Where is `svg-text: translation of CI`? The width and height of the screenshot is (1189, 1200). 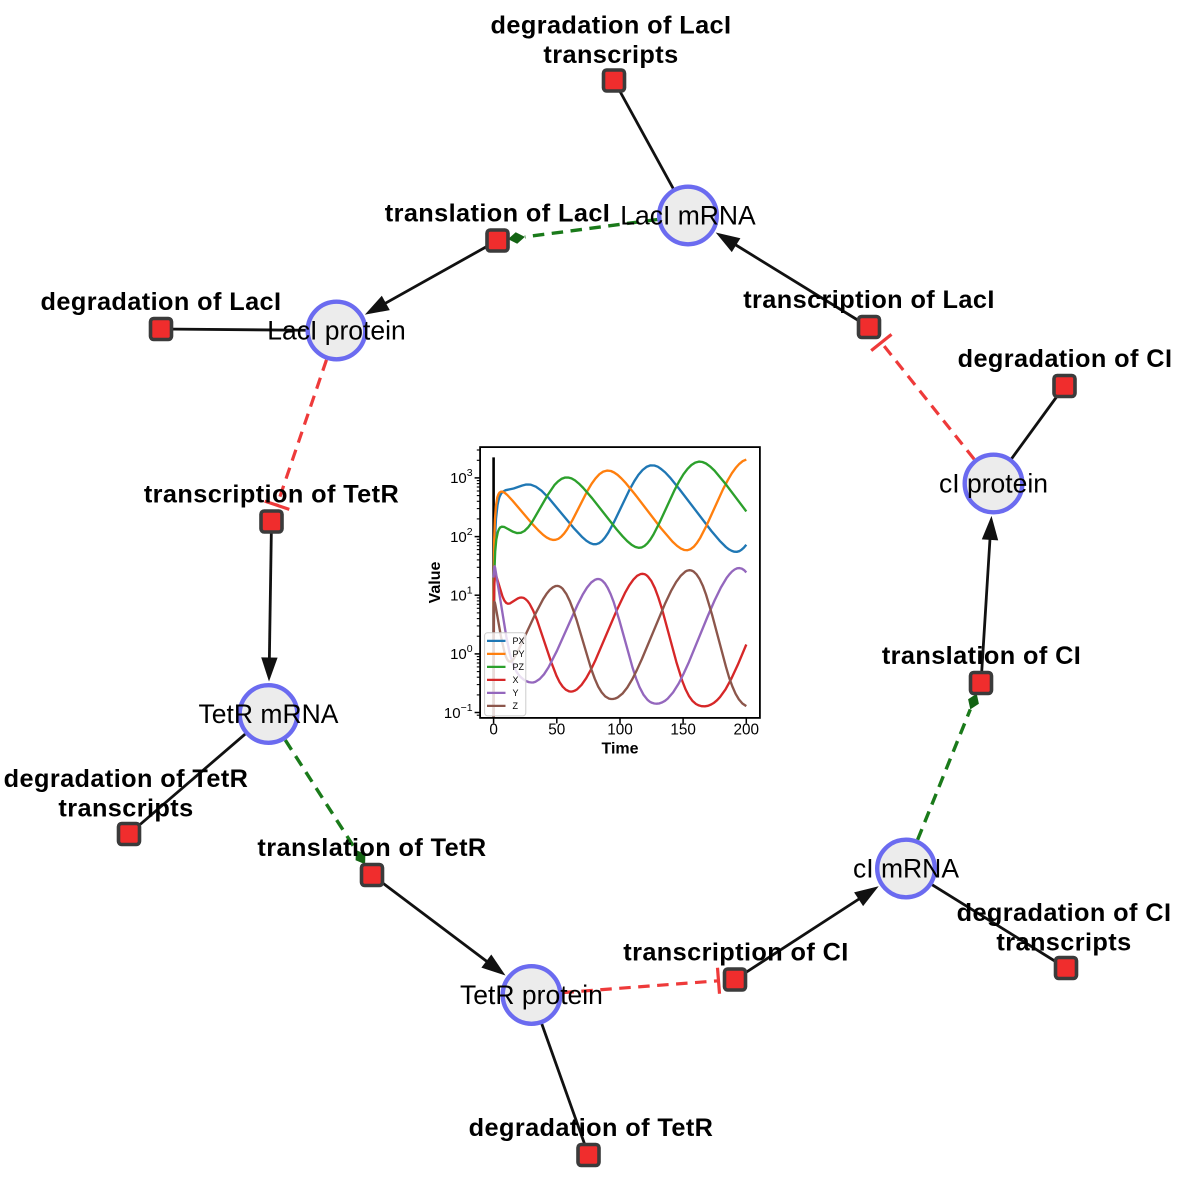
svg-text: translation of CI is located at coordinates (981, 656).